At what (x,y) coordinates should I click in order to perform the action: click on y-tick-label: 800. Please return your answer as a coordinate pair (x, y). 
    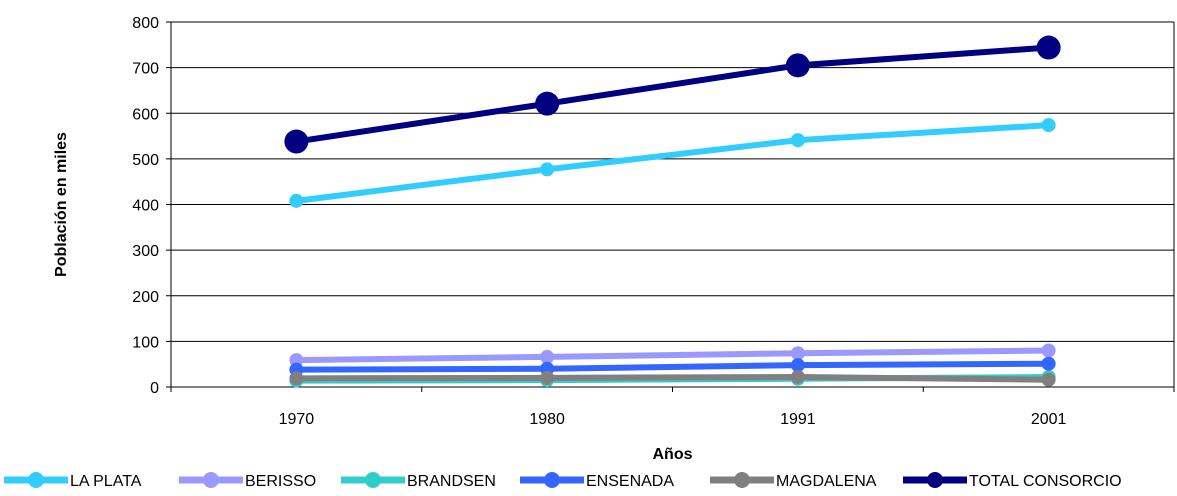
    Looking at the image, I should click on (145, 23).